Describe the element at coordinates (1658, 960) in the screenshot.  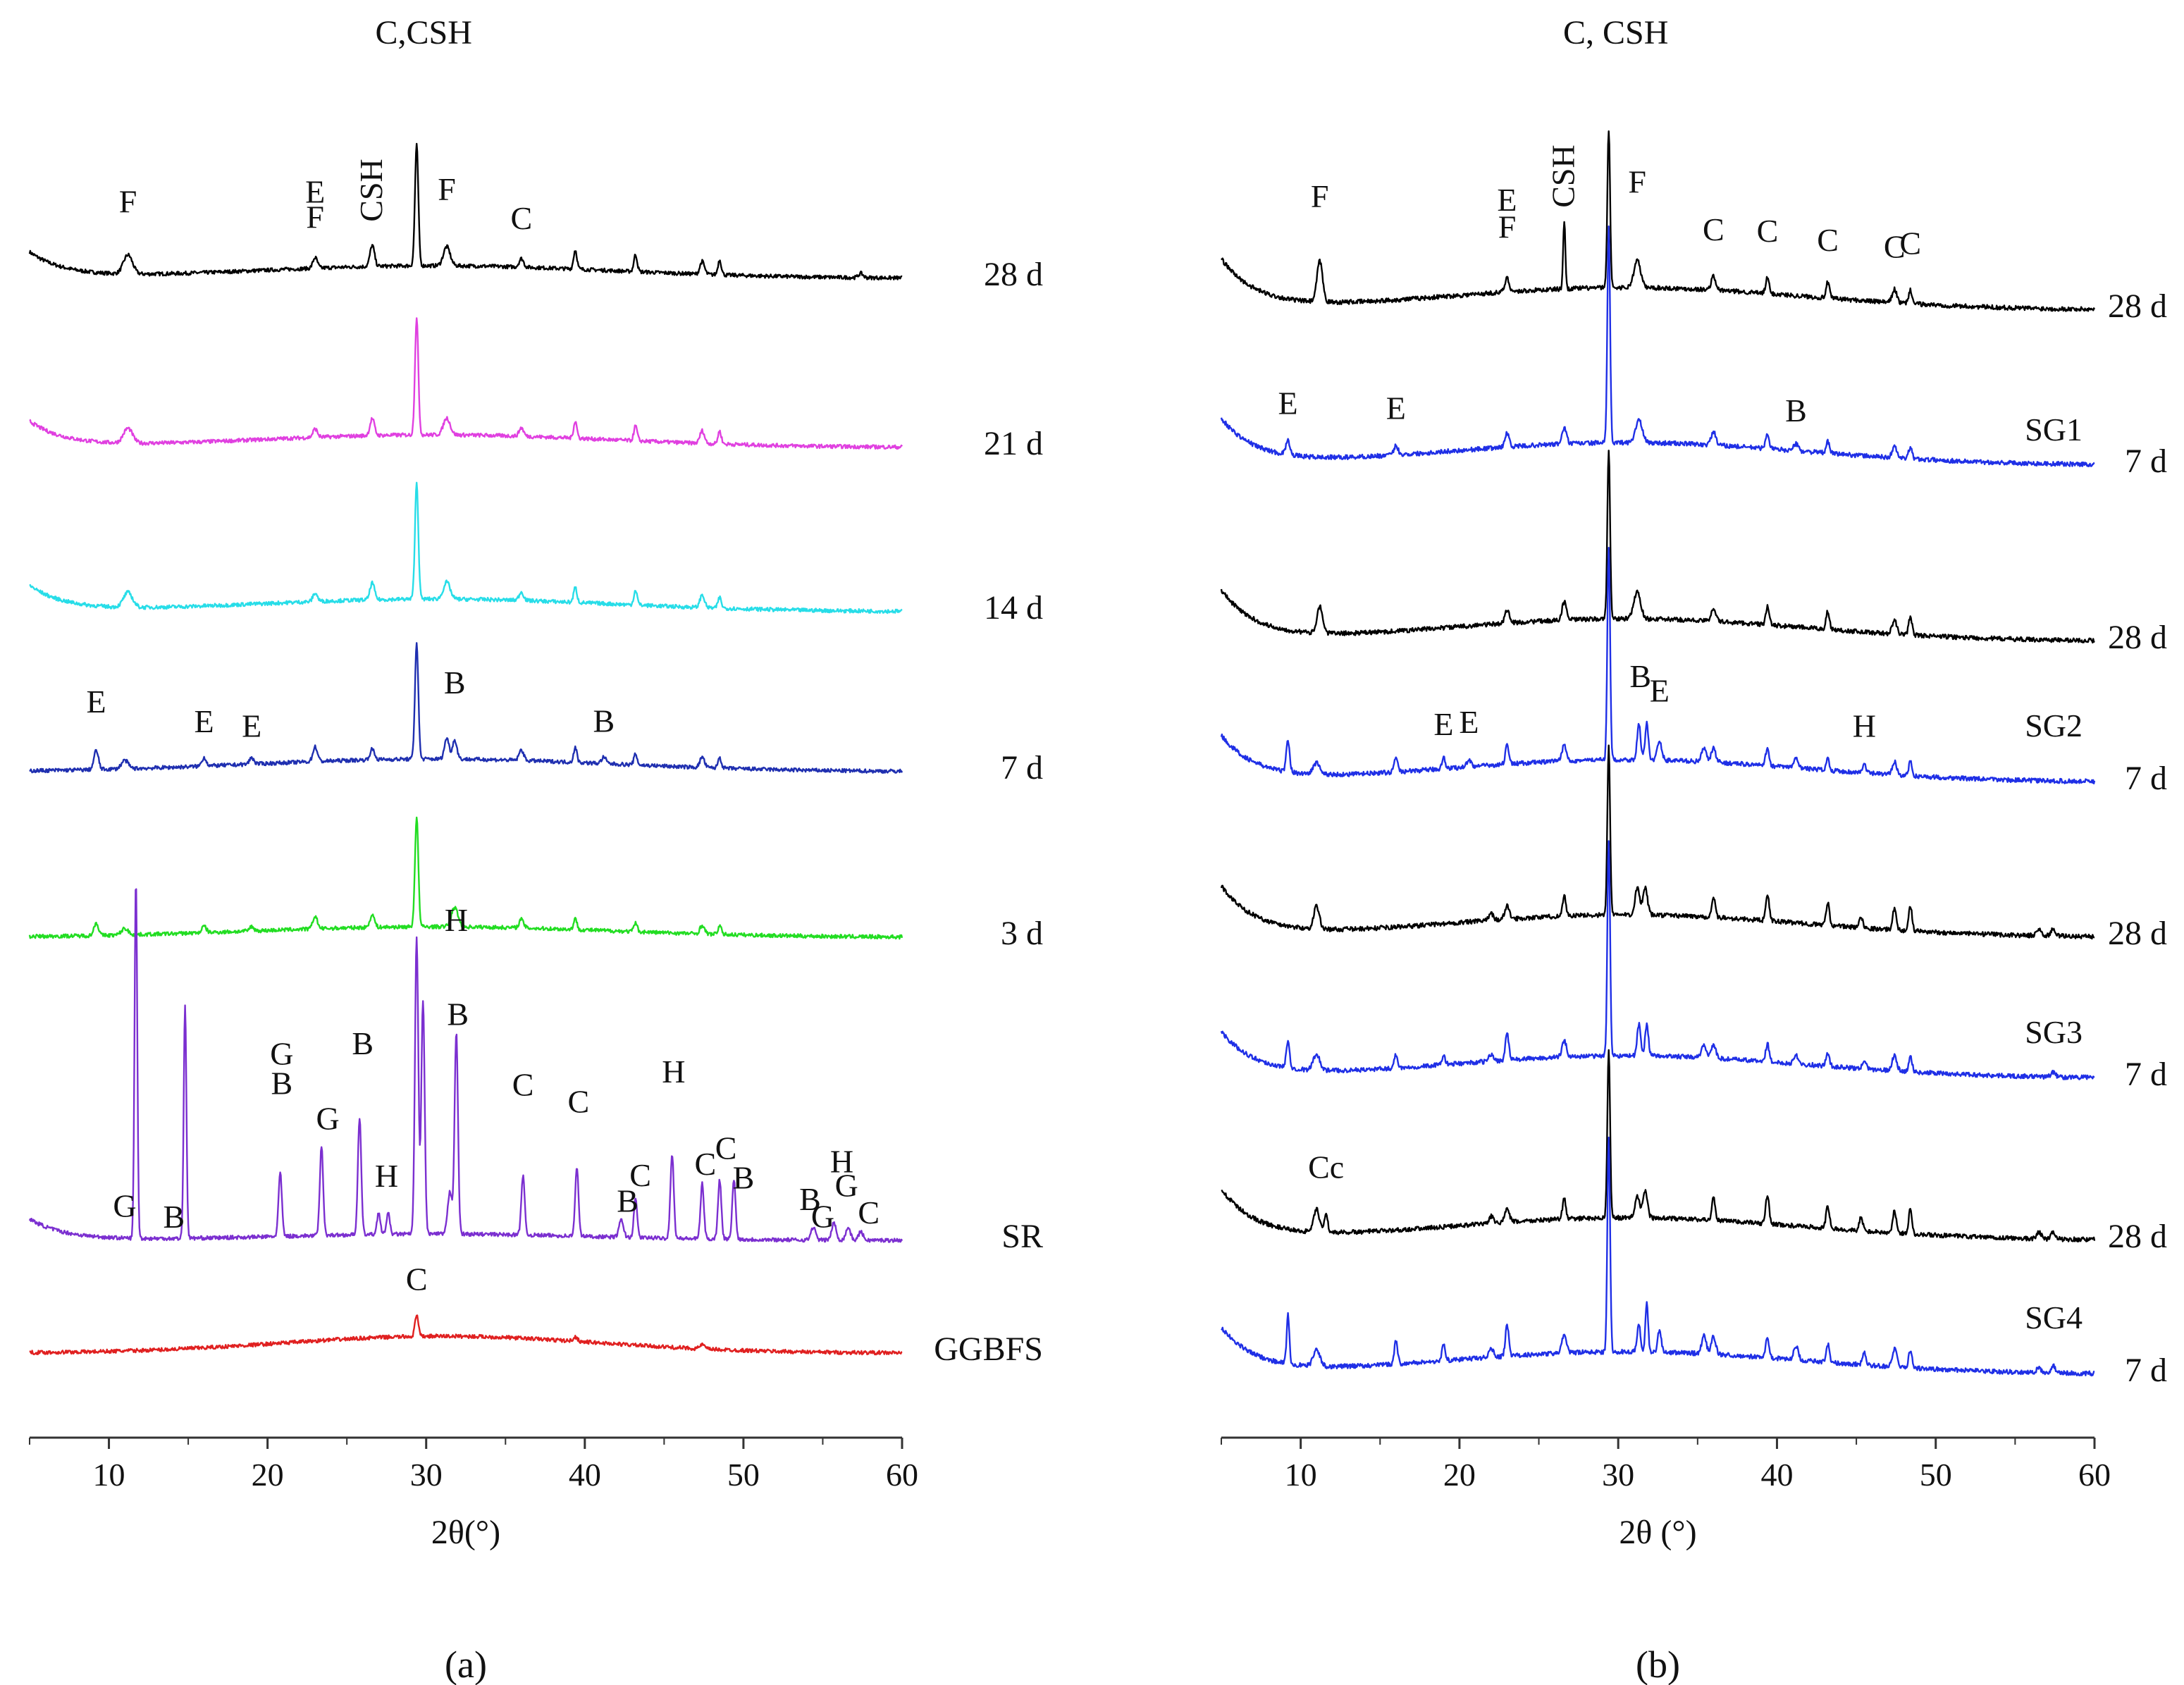
I see `xrd-pattern-7d-SG3` at that location.